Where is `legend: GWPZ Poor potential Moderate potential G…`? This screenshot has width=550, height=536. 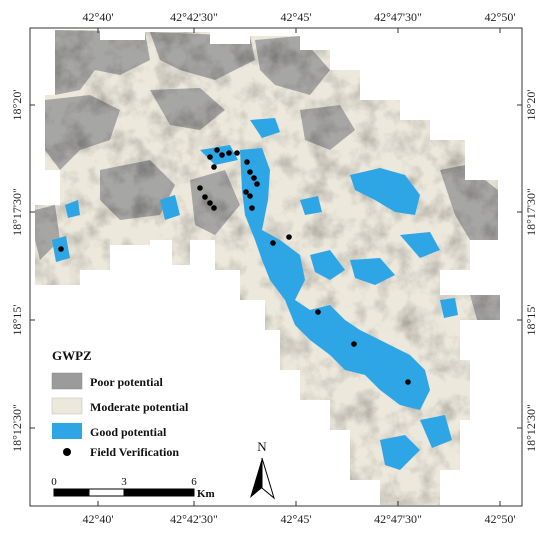
legend: GWPZ Poor potential Moderate potential G… is located at coordinates (120, 403).